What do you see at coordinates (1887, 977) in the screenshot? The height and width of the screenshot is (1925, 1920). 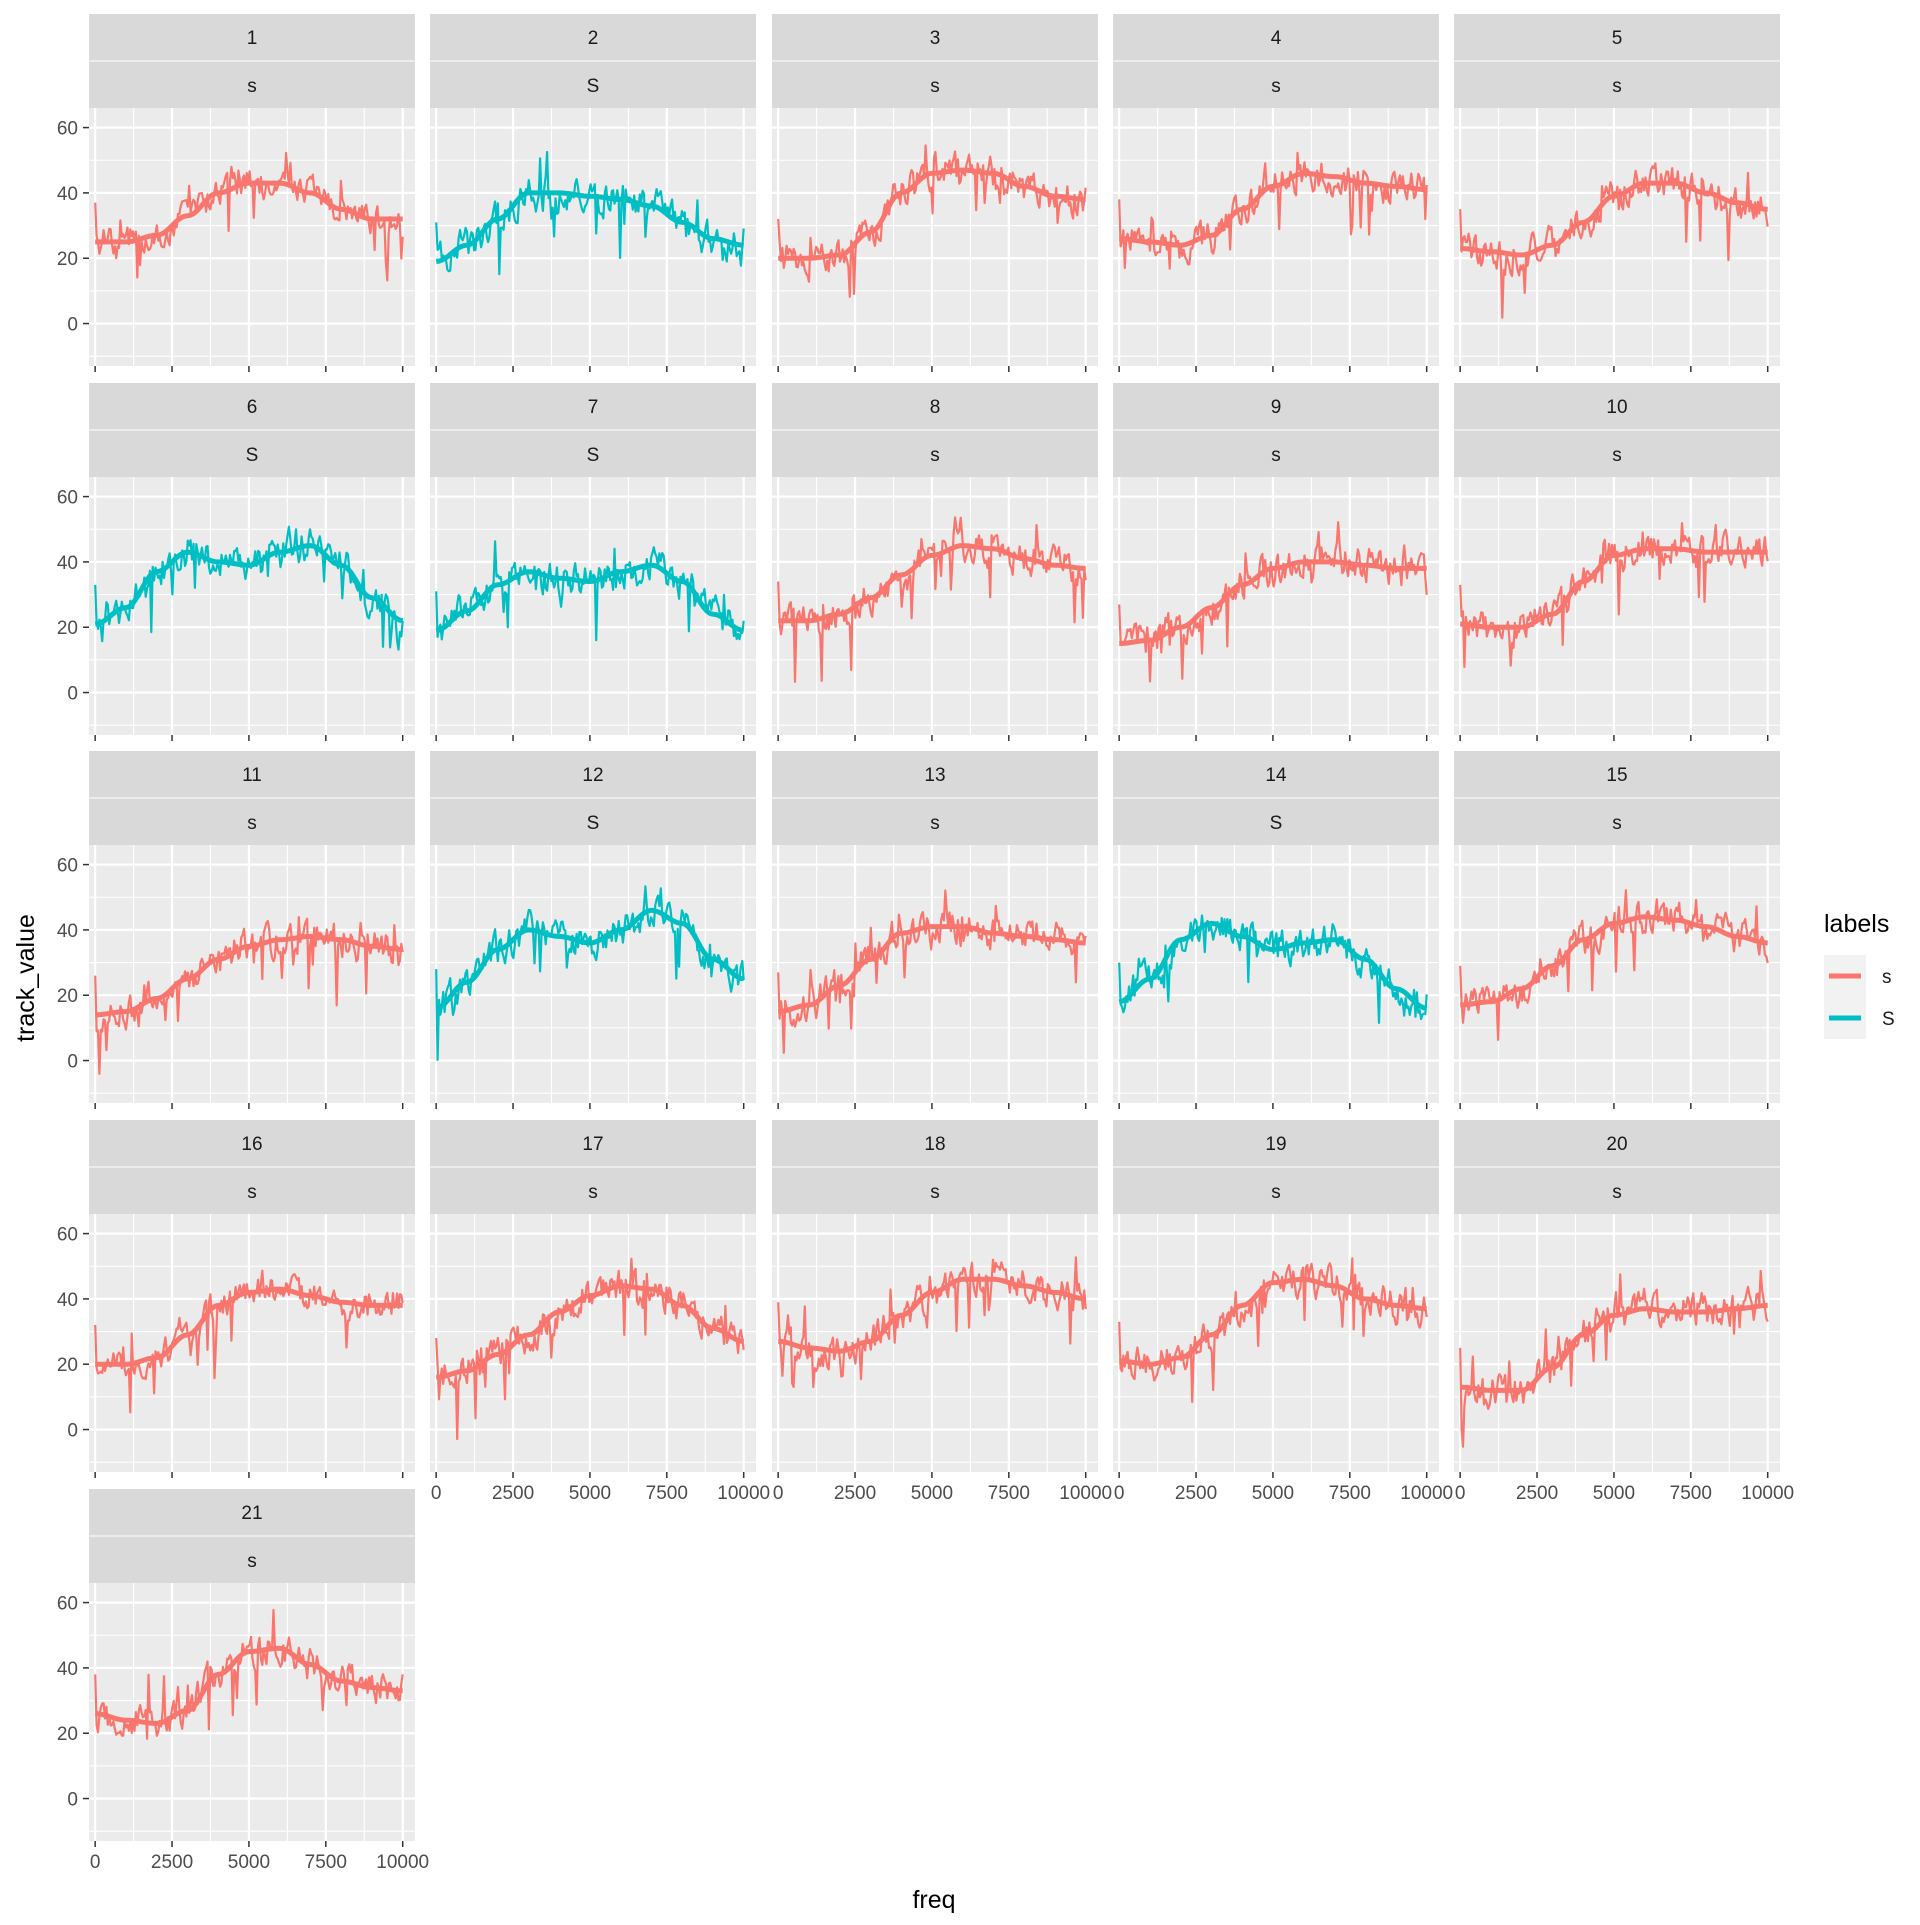 I see `legend-entry-label: s` at bounding box center [1887, 977].